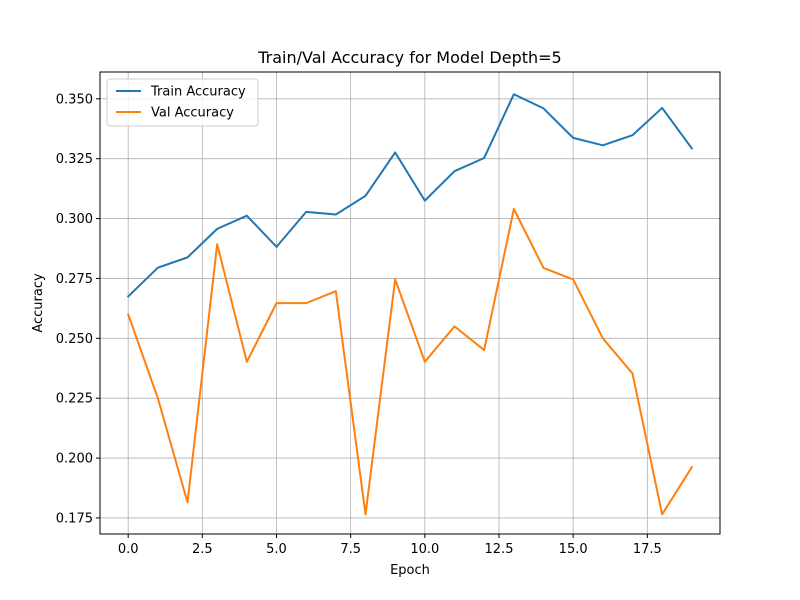 Image resolution: width=800 pixels, height=600 pixels. I want to click on x-tick-label: 12.5, so click(499, 549).